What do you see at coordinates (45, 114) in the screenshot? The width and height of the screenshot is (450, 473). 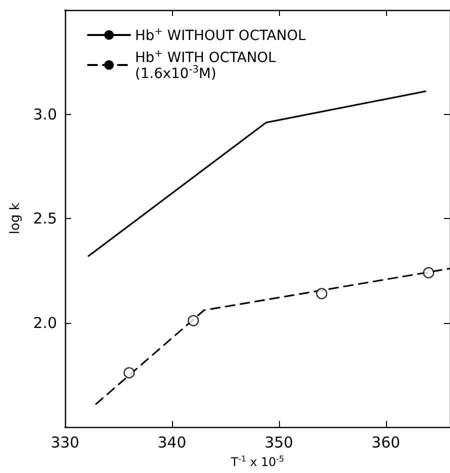 I see `y-tick-label: 3.0` at bounding box center [45, 114].